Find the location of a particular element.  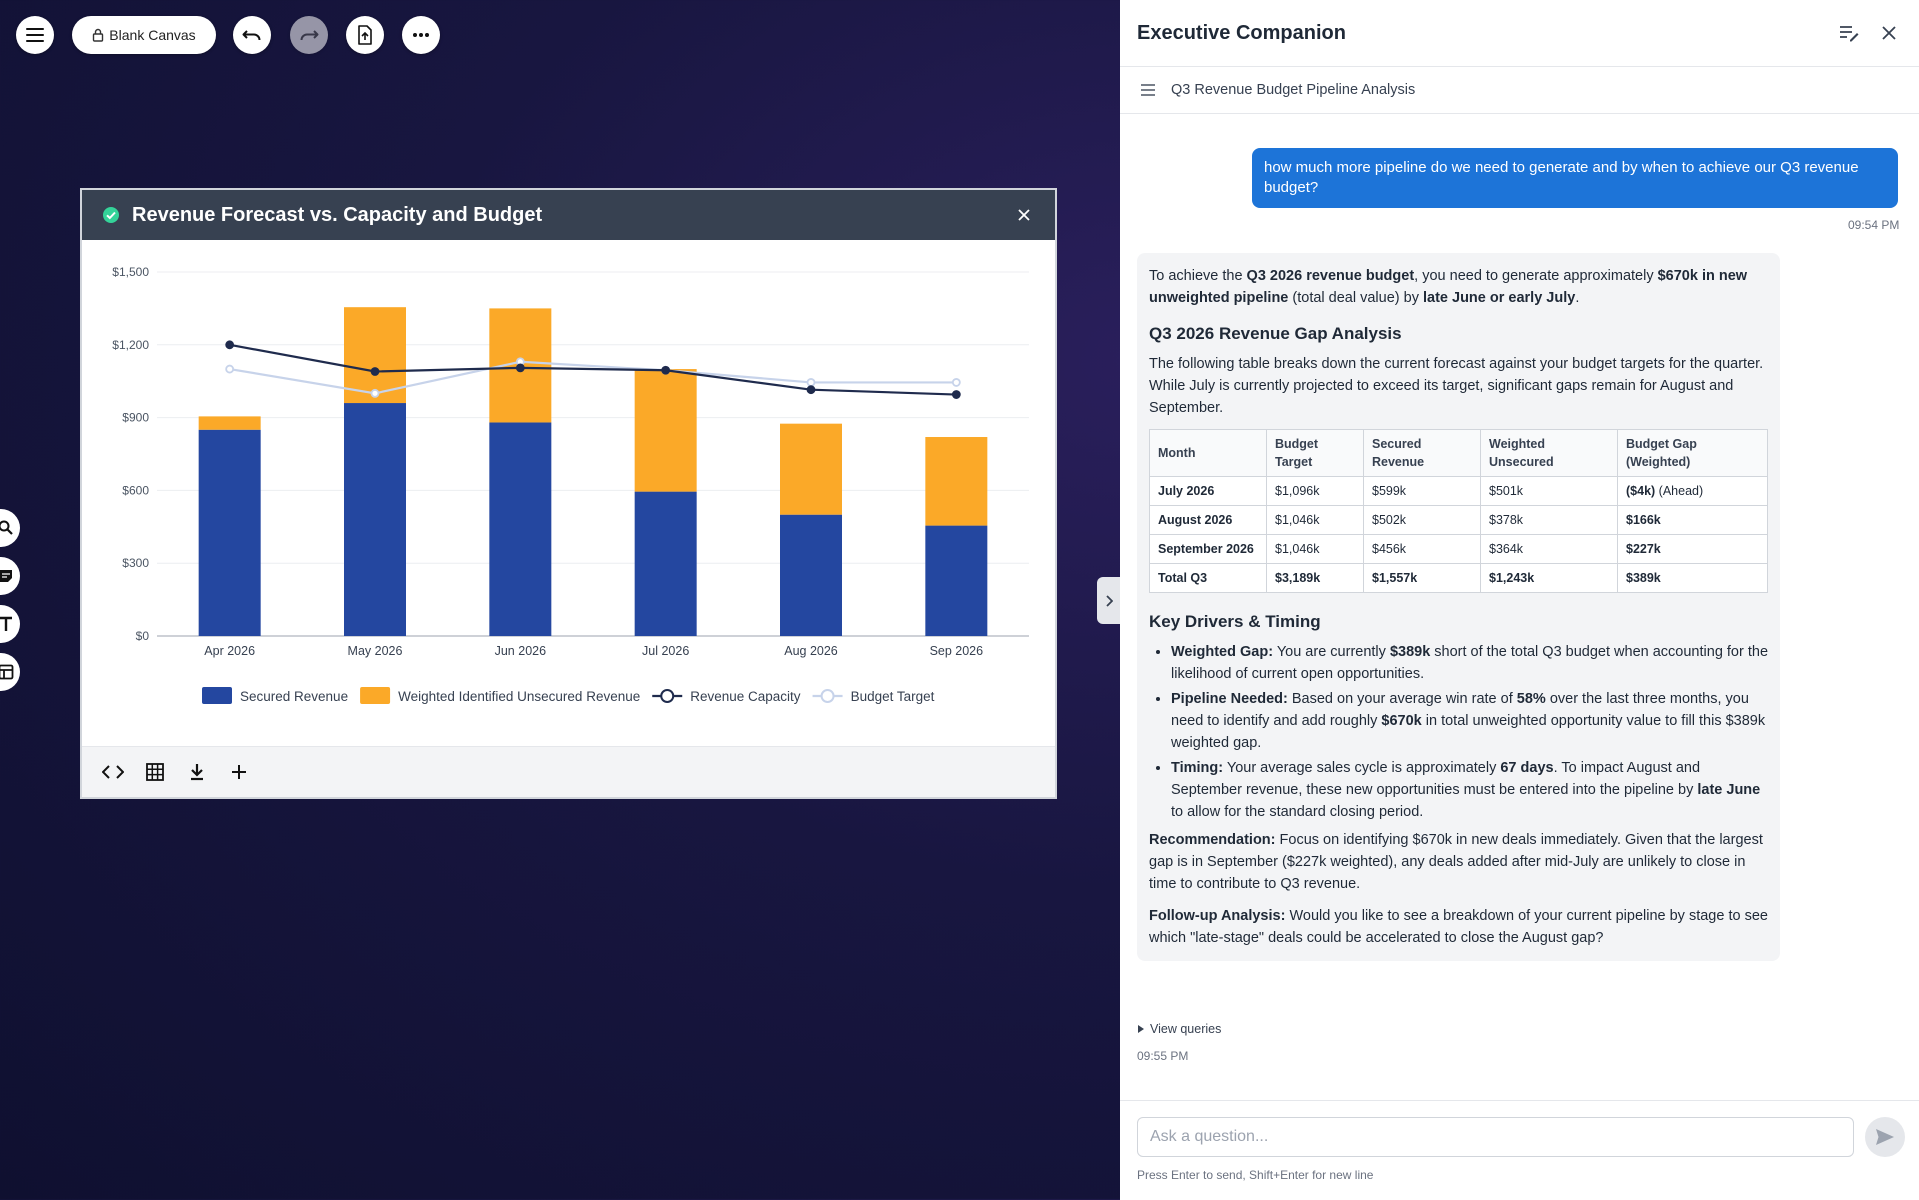

chart-card-footer is located at coordinates (568, 771).